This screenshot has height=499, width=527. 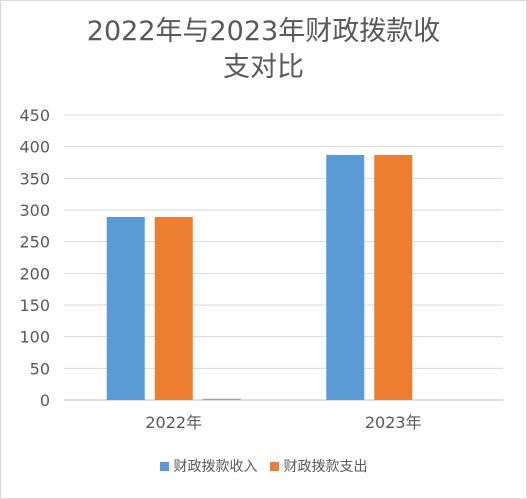 I want to click on x-tick-label: 2023年, so click(x=393, y=422).